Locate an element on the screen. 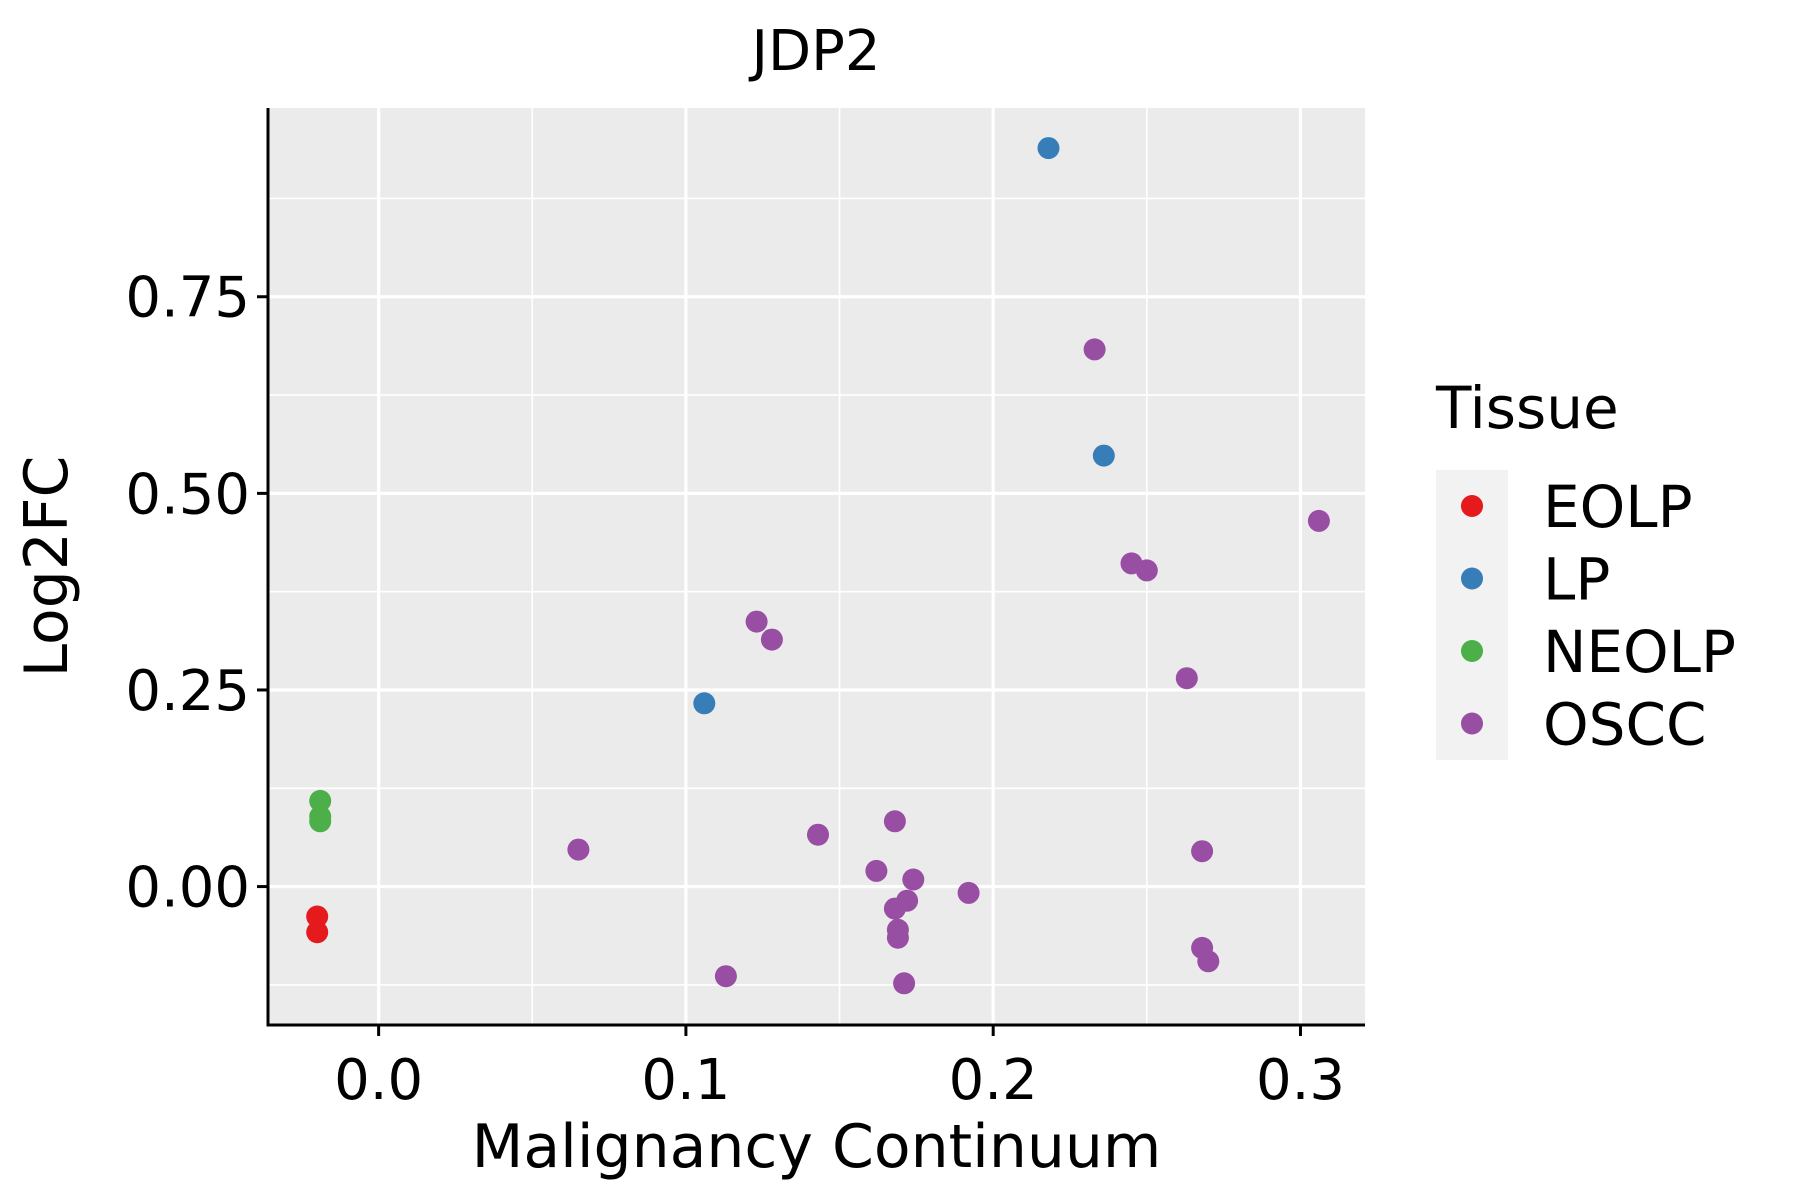 The image size is (1800, 1200). x-tick-label: 0.1 is located at coordinates (685, 1080).